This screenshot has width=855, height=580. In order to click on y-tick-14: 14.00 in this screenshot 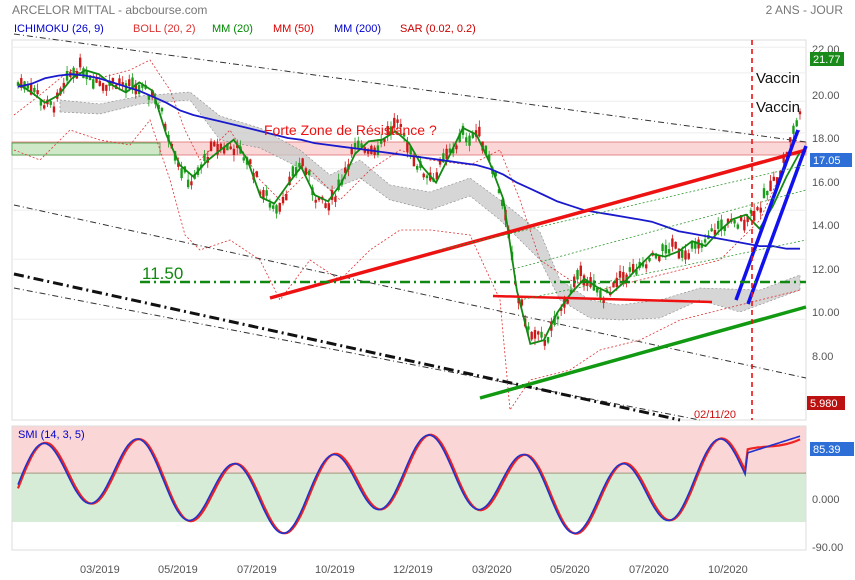, I will do `click(826, 226)`.